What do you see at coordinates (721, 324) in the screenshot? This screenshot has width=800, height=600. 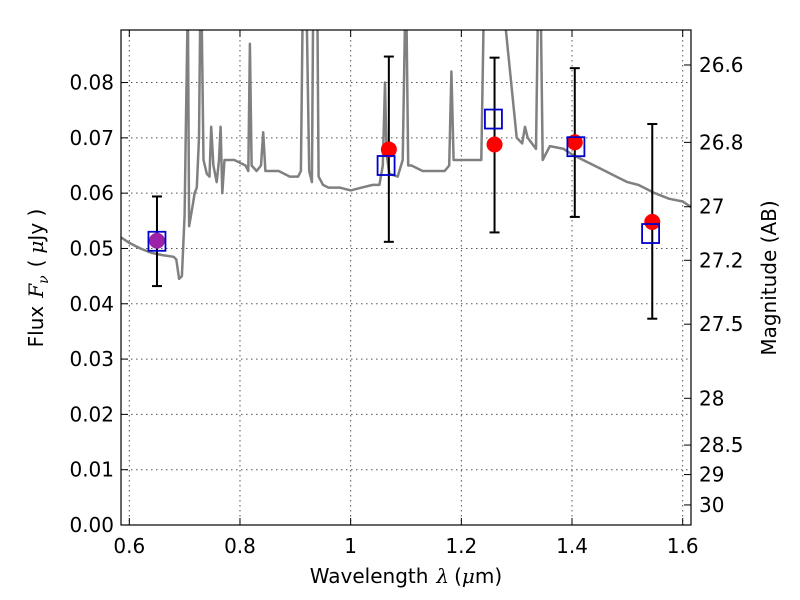 I see `y2-tick-label: 27.5` at bounding box center [721, 324].